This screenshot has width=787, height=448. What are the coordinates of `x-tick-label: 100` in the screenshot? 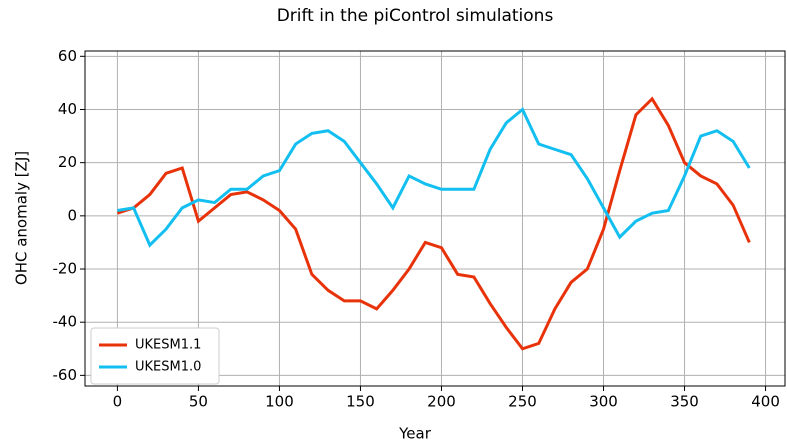 It's located at (279, 402).